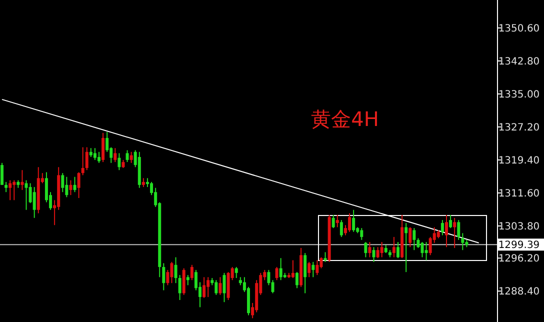 The width and height of the screenshot is (544, 322). Describe the element at coordinates (519, 62) in the screenshot. I see `y-tick-label: 1342.80` at that location.